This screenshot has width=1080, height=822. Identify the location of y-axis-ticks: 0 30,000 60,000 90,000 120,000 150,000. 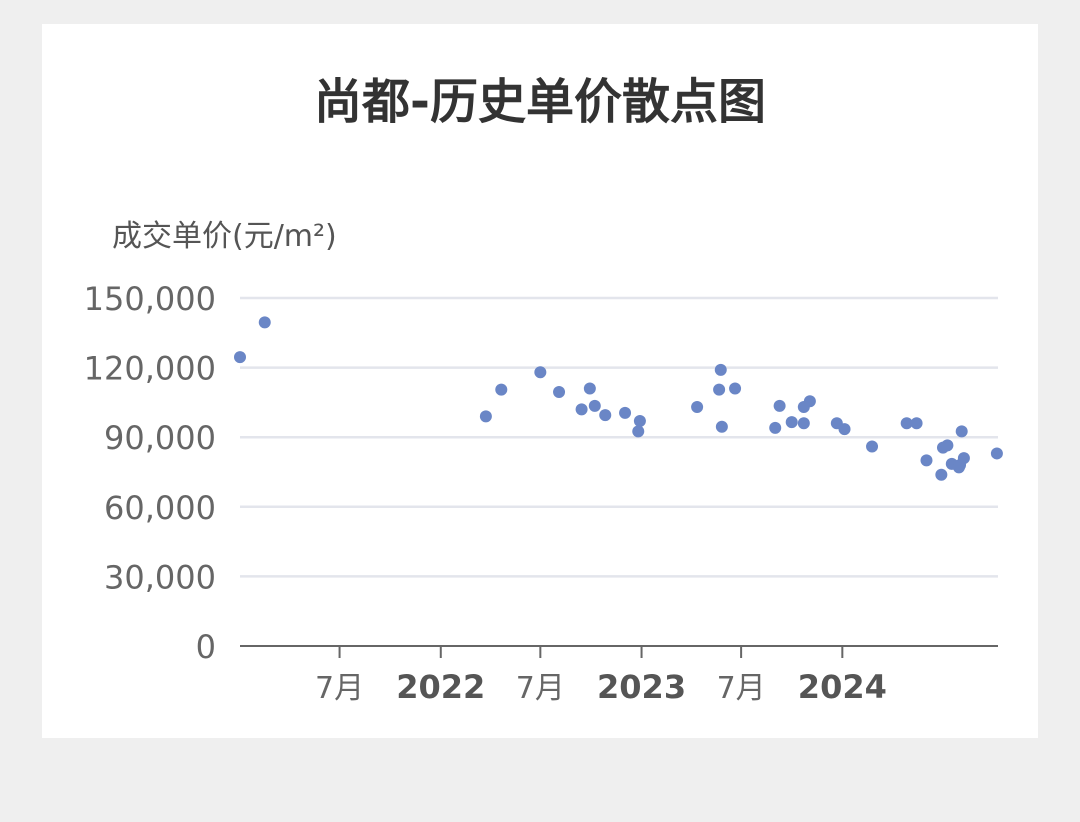
(150, 473).